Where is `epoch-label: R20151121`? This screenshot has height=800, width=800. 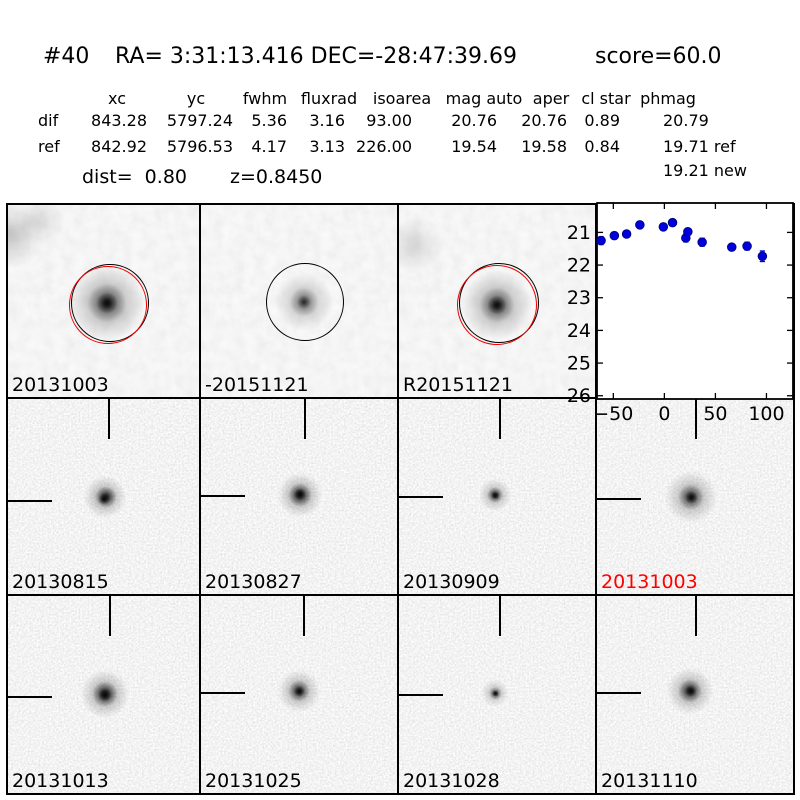
epoch-label: R20151121 is located at coordinates (458, 385).